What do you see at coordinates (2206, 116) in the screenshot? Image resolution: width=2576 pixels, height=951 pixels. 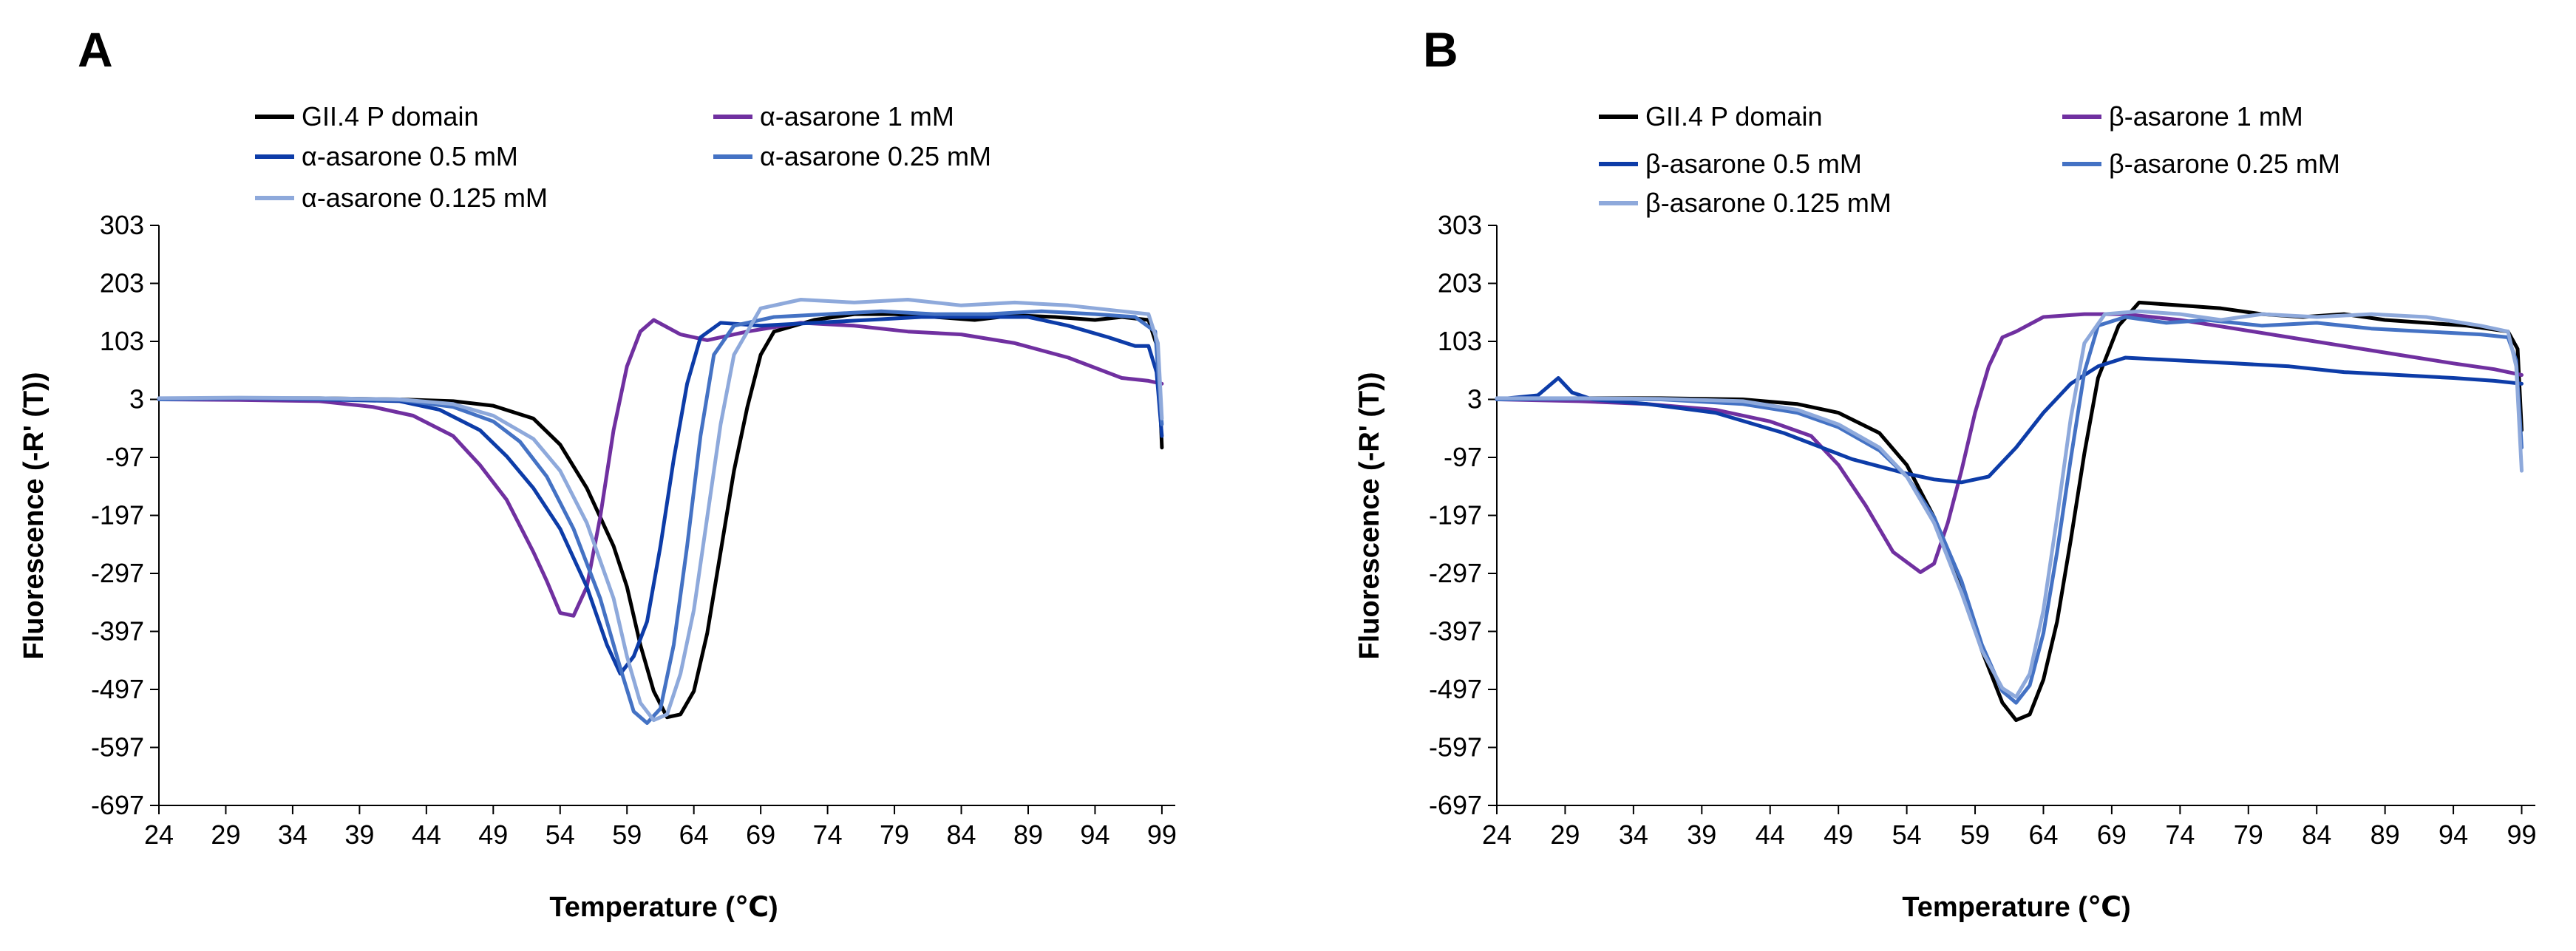 I see `legend-label: β-asarone 1 mM` at bounding box center [2206, 116].